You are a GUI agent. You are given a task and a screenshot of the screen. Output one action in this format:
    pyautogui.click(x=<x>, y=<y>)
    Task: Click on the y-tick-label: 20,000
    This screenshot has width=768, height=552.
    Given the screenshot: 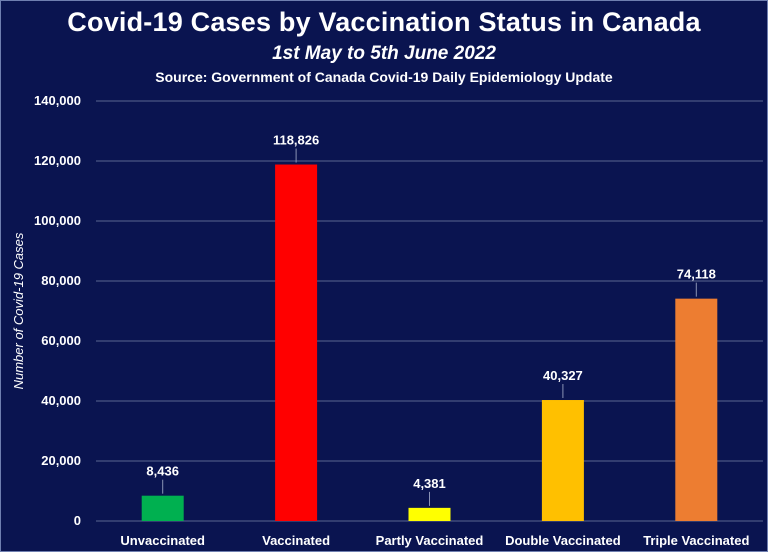 What is the action you would take?
    pyautogui.click(x=61, y=460)
    